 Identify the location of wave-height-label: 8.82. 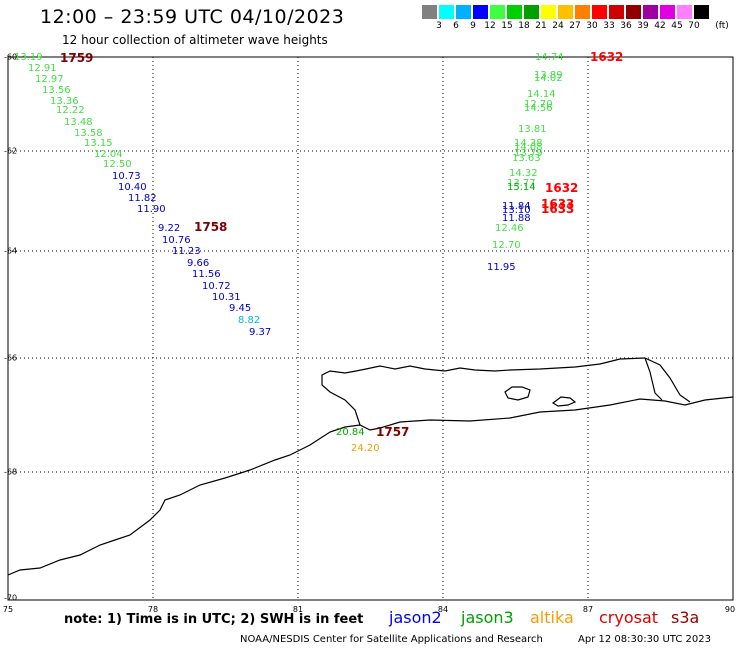
(249, 320).